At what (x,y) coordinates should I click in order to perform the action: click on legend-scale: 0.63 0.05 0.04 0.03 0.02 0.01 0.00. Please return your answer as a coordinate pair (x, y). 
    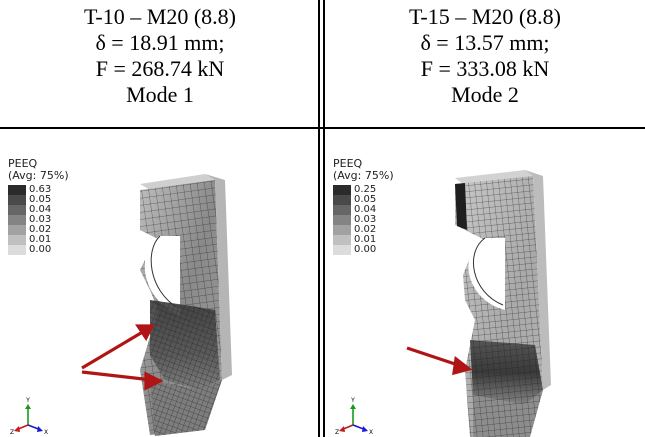
    Looking at the image, I should click on (38, 220).